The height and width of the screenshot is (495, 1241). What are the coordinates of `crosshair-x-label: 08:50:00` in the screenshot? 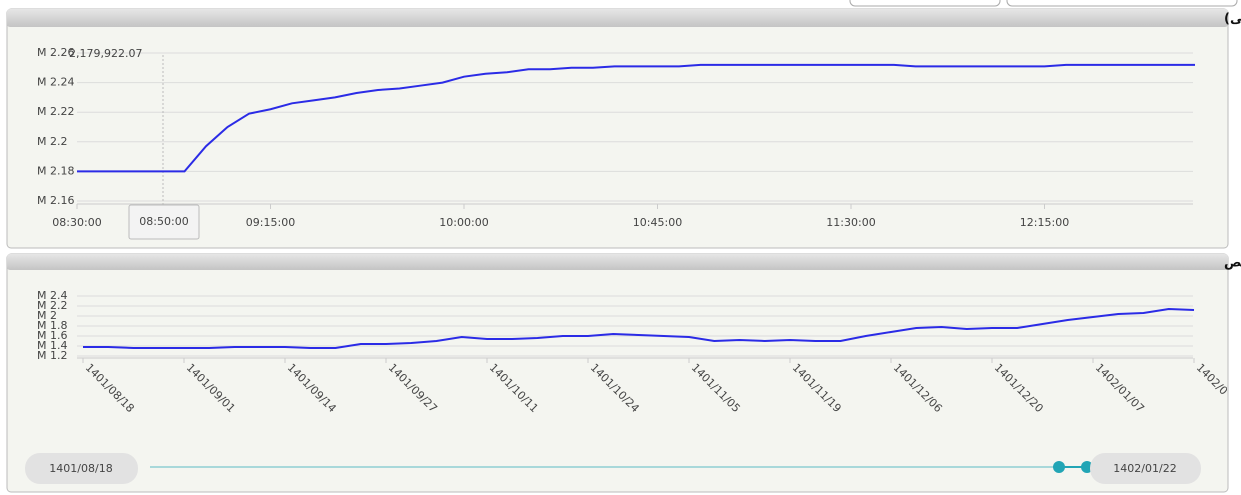 It's located at (163, 221).